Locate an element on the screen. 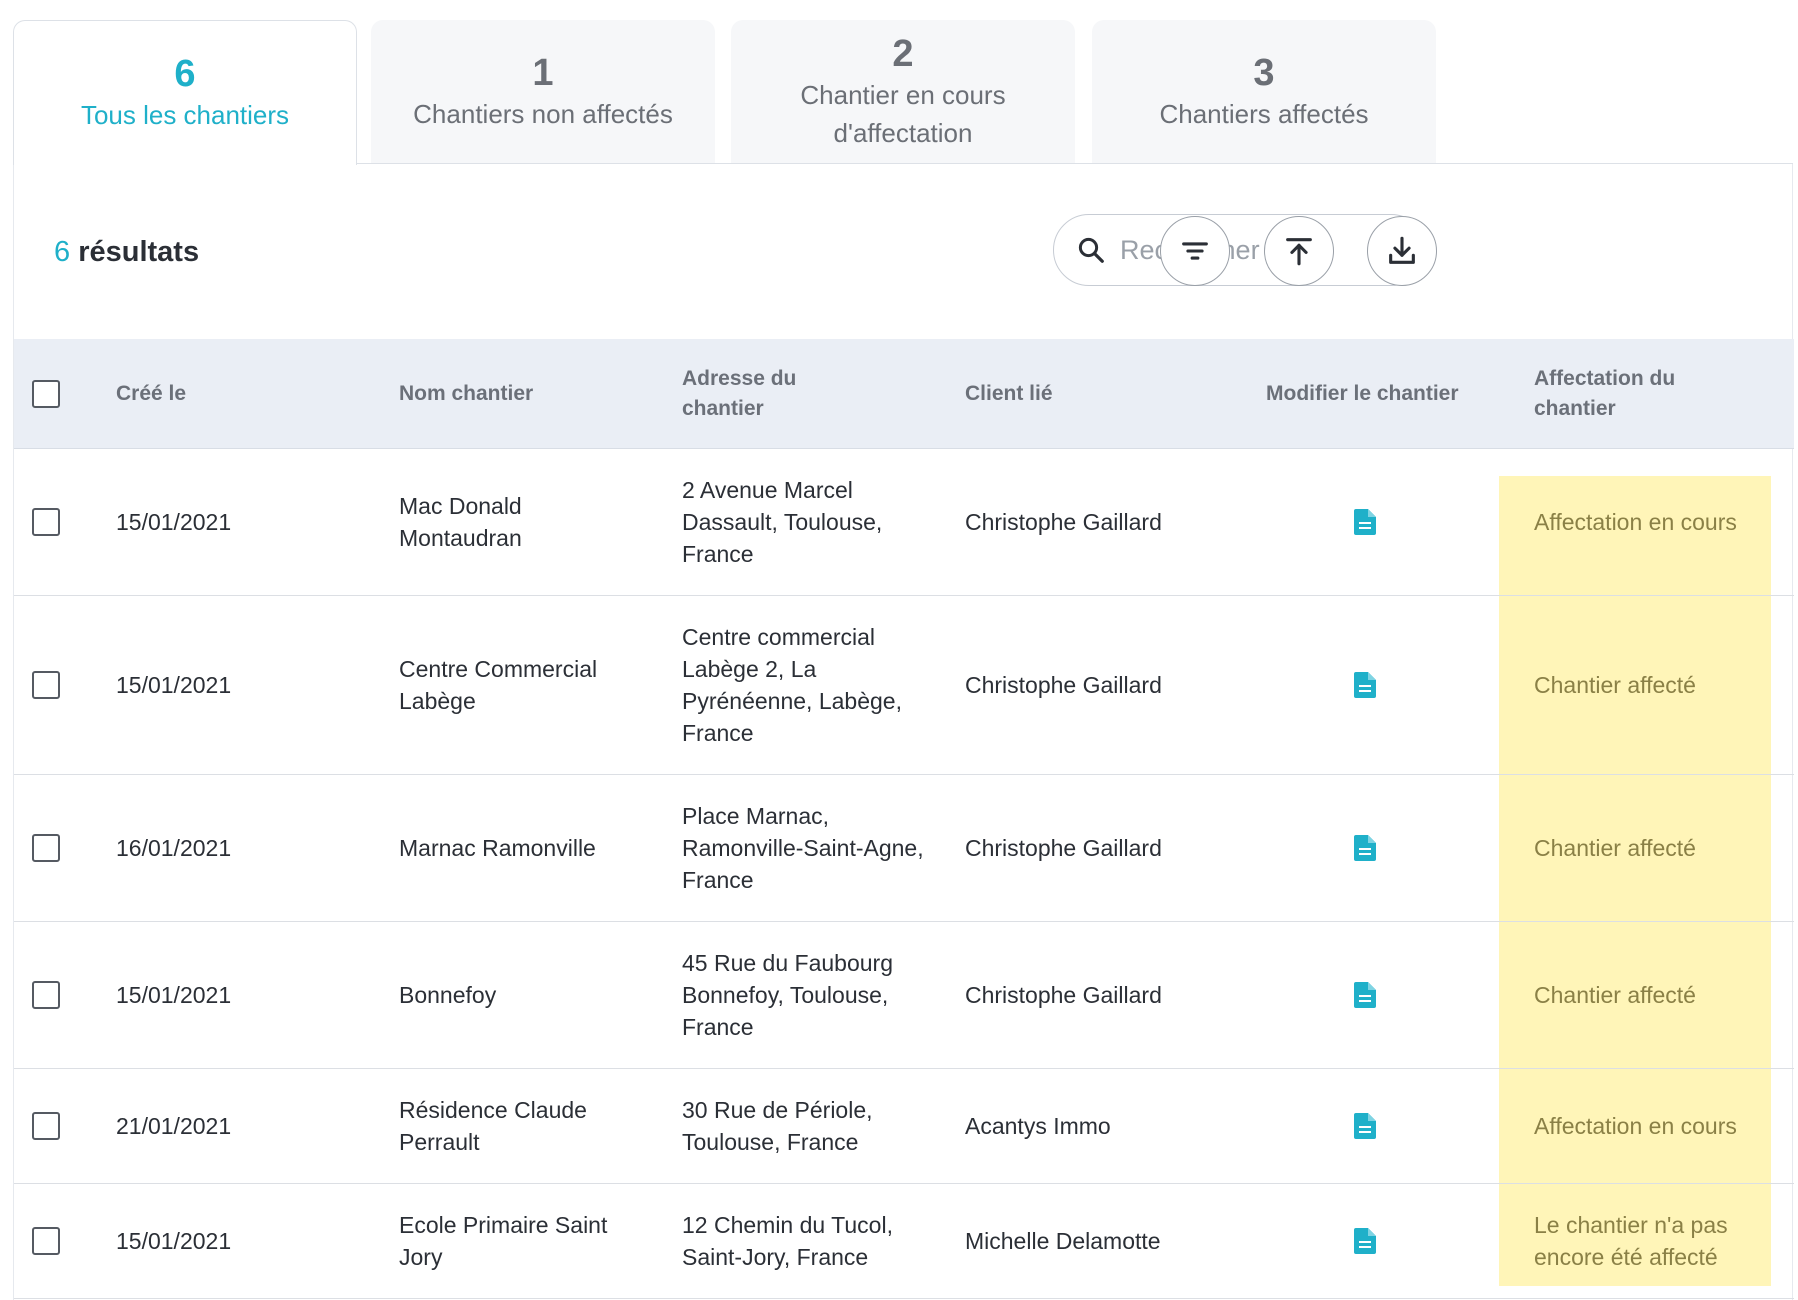 The image size is (1798, 1300). tab-label: Chantiers affectés is located at coordinates (1264, 114).